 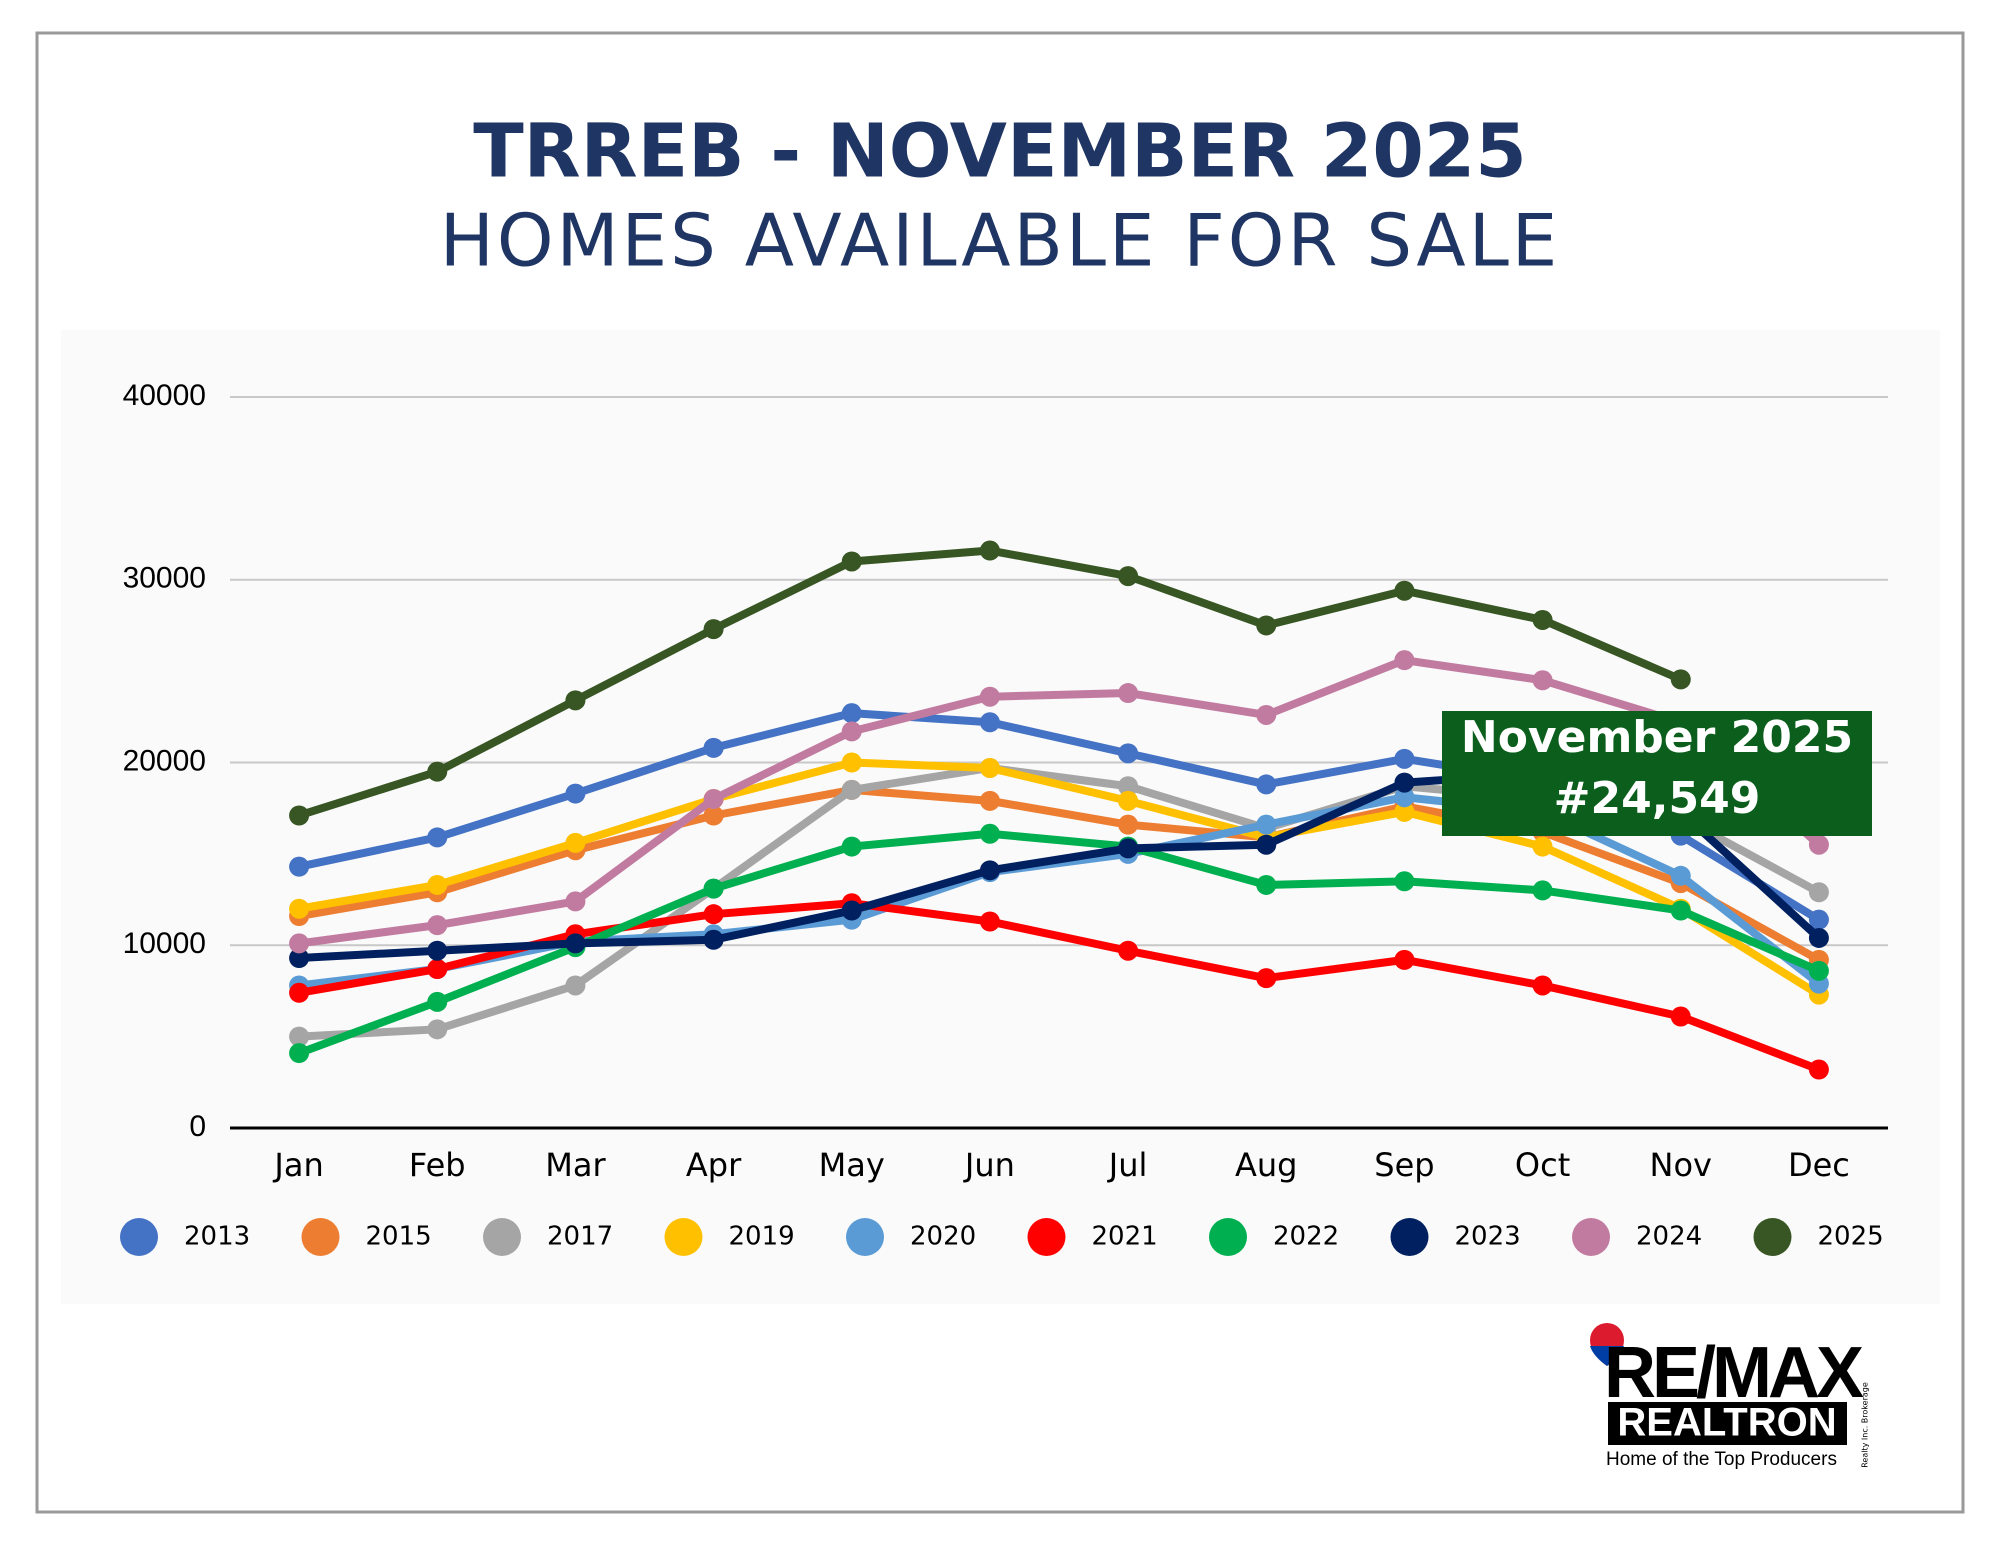 I want to click on x-tick-label: May, so click(x=852, y=1165).